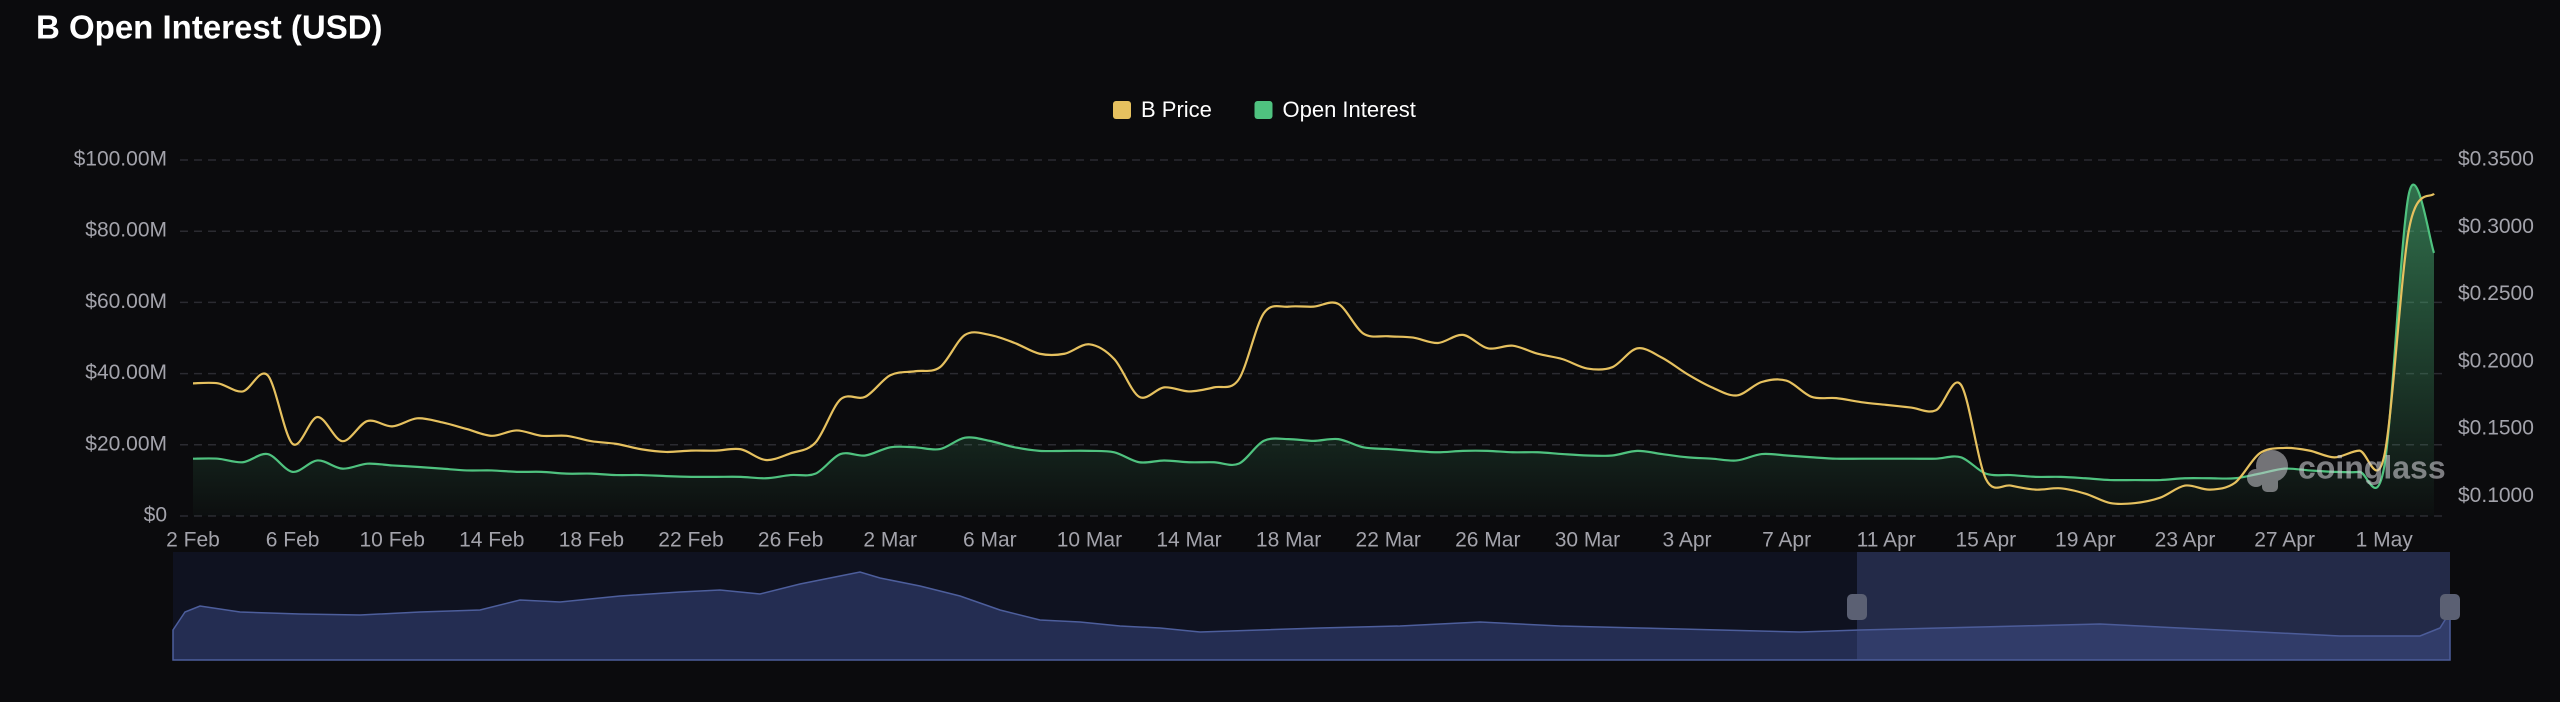  I want to click on y2-tick-label: $0.3500, so click(2496, 159).